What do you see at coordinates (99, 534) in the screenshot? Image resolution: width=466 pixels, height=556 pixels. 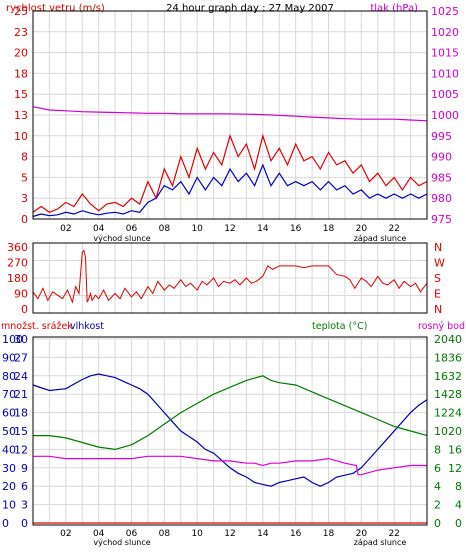 I see `x-tick-label: 04` at bounding box center [99, 534].